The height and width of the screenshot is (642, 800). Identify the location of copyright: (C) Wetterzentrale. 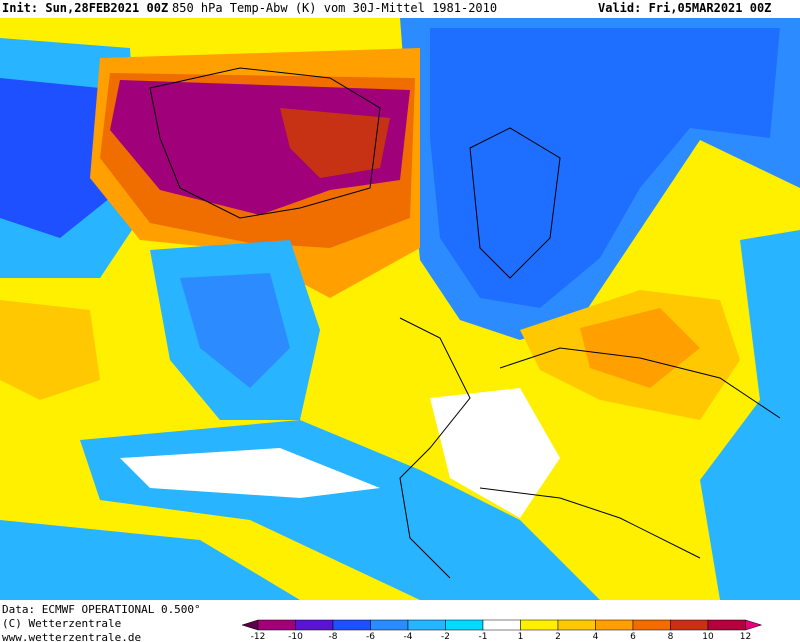
(62, 623).